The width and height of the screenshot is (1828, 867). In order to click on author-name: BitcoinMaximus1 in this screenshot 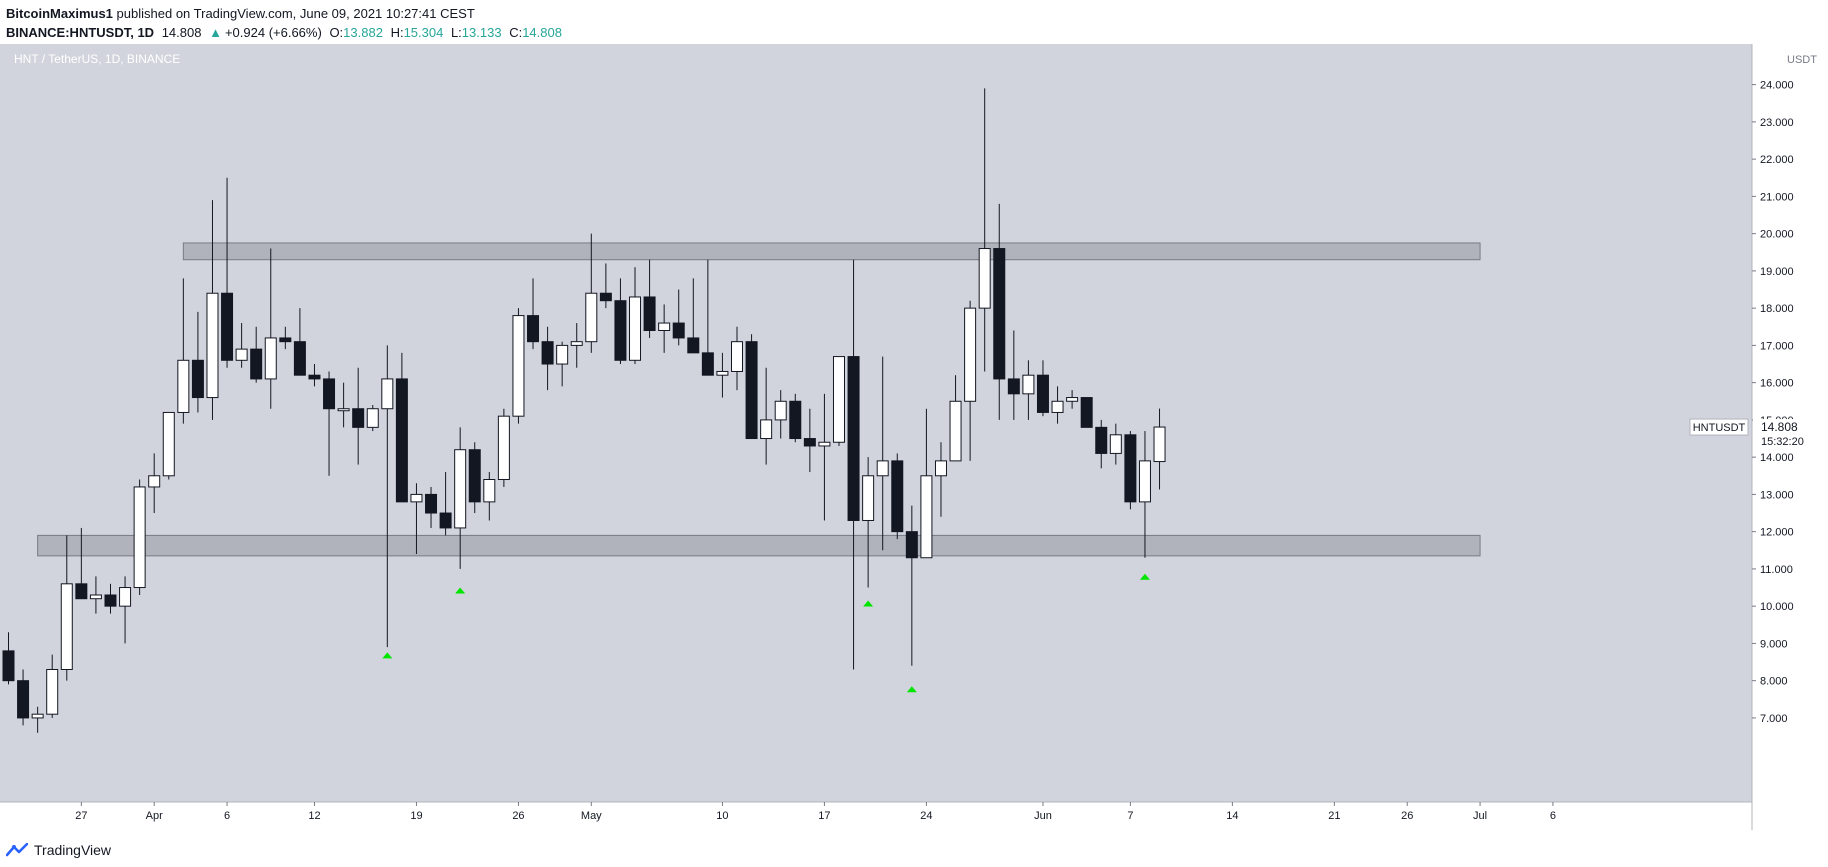, I will do `click(59, 13)`.